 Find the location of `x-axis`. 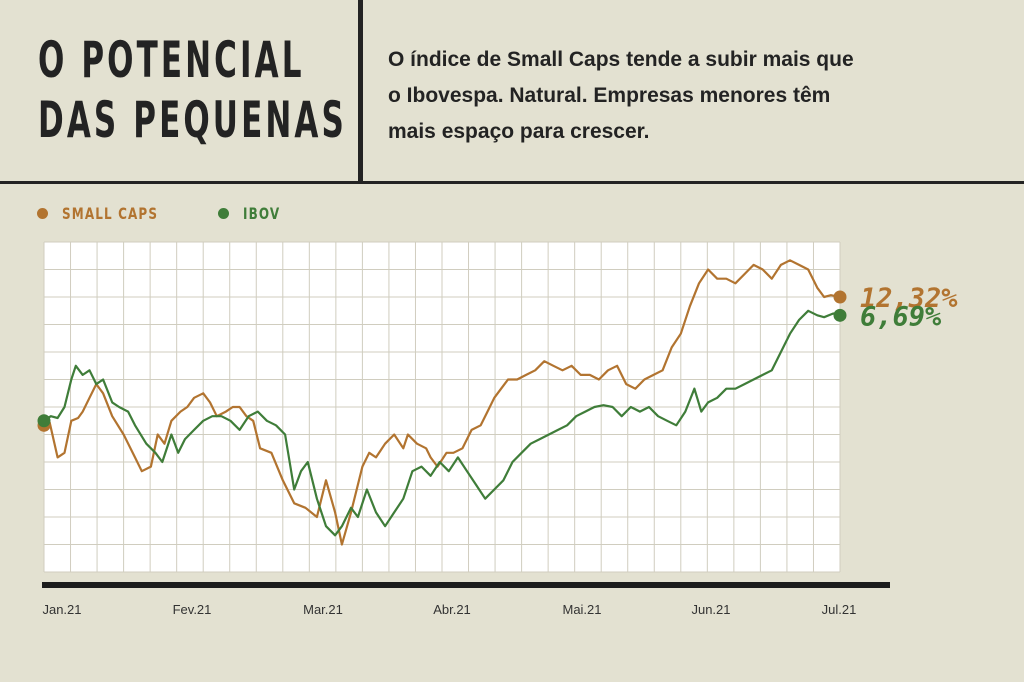

x-axis is located at coordinates (466, 585).